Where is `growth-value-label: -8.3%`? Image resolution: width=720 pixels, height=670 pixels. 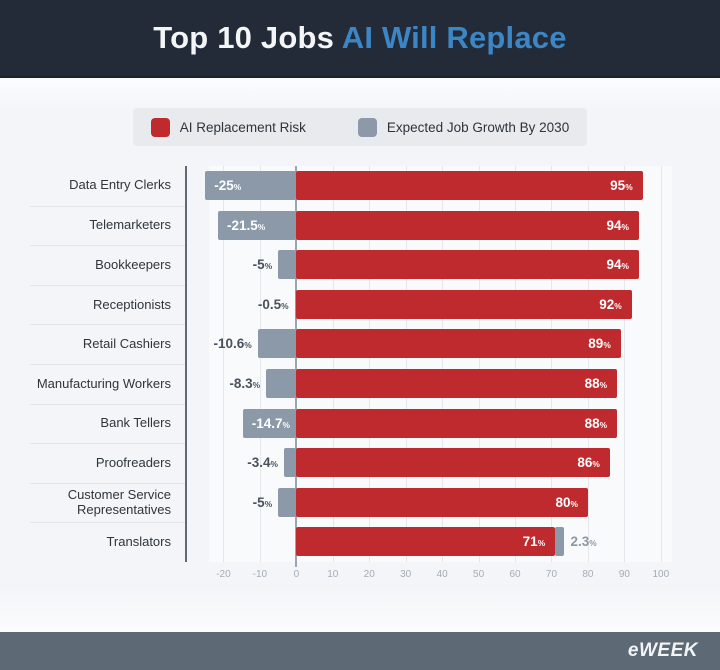
growth-value-label: -8.3% is located at coordinates (245, 383).